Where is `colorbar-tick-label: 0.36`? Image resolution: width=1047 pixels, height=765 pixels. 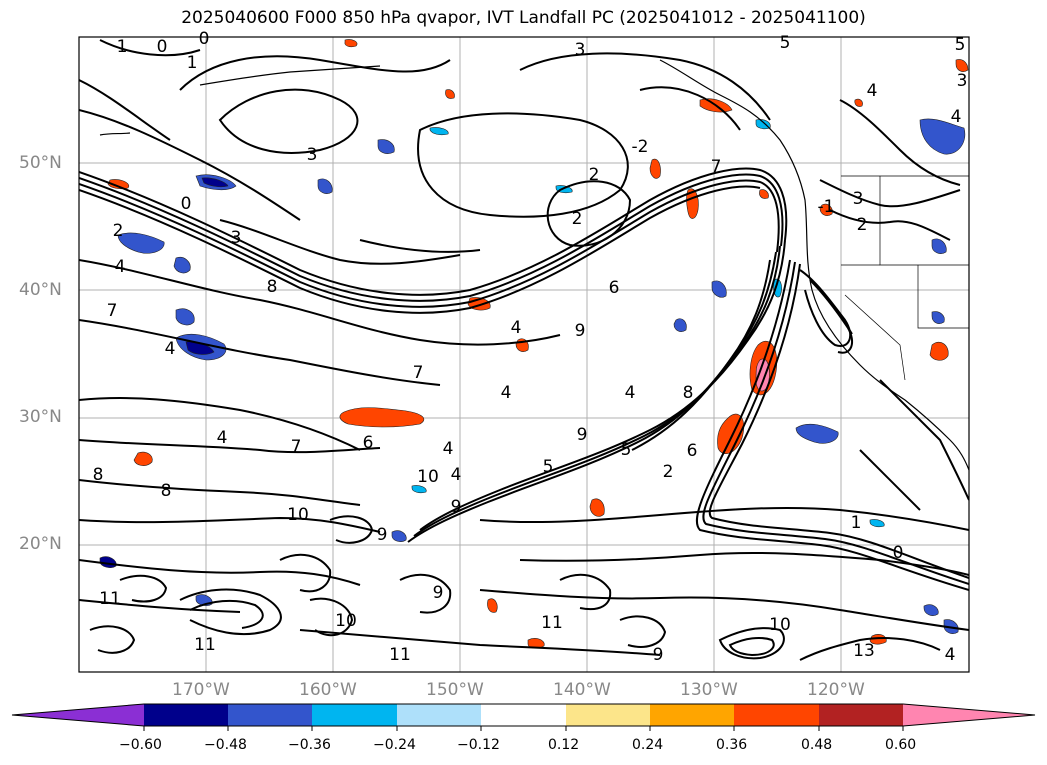 colorbar-tick-label: 0.36 is located at coordinates (732, 745).